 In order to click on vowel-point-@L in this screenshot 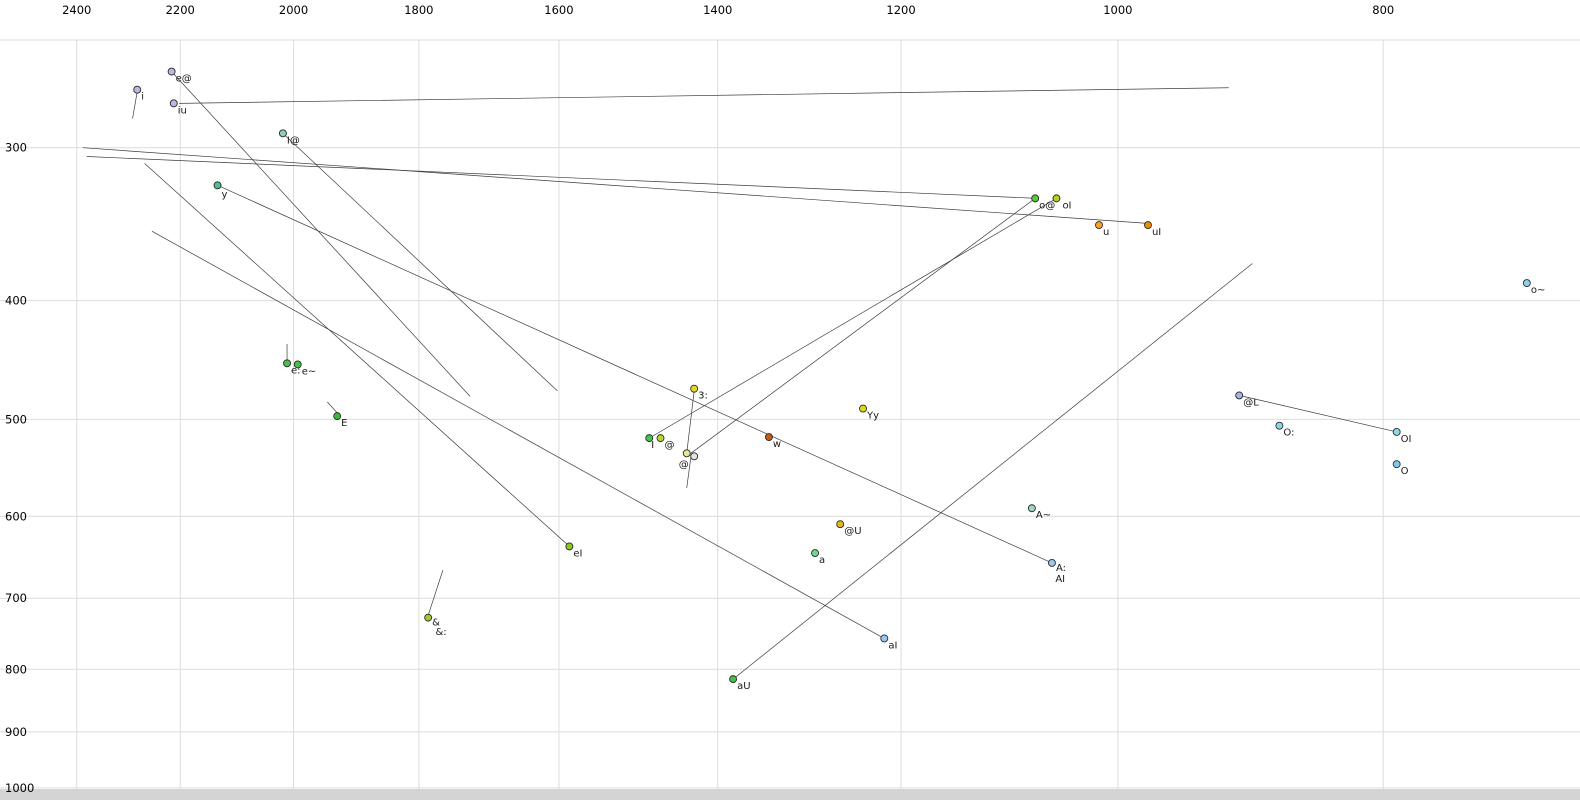, I will do `click(1239, 395)`.